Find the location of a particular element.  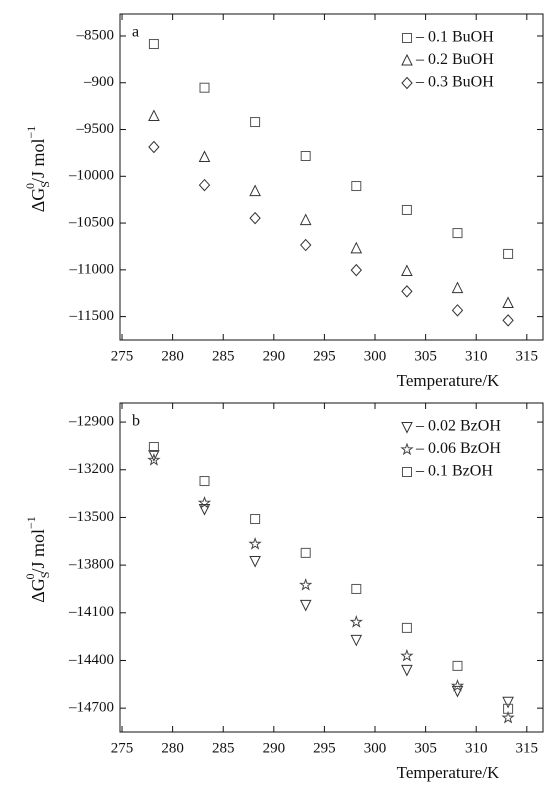

legend-label: – 0.06 BzOH is located at coordinates (458, 448).